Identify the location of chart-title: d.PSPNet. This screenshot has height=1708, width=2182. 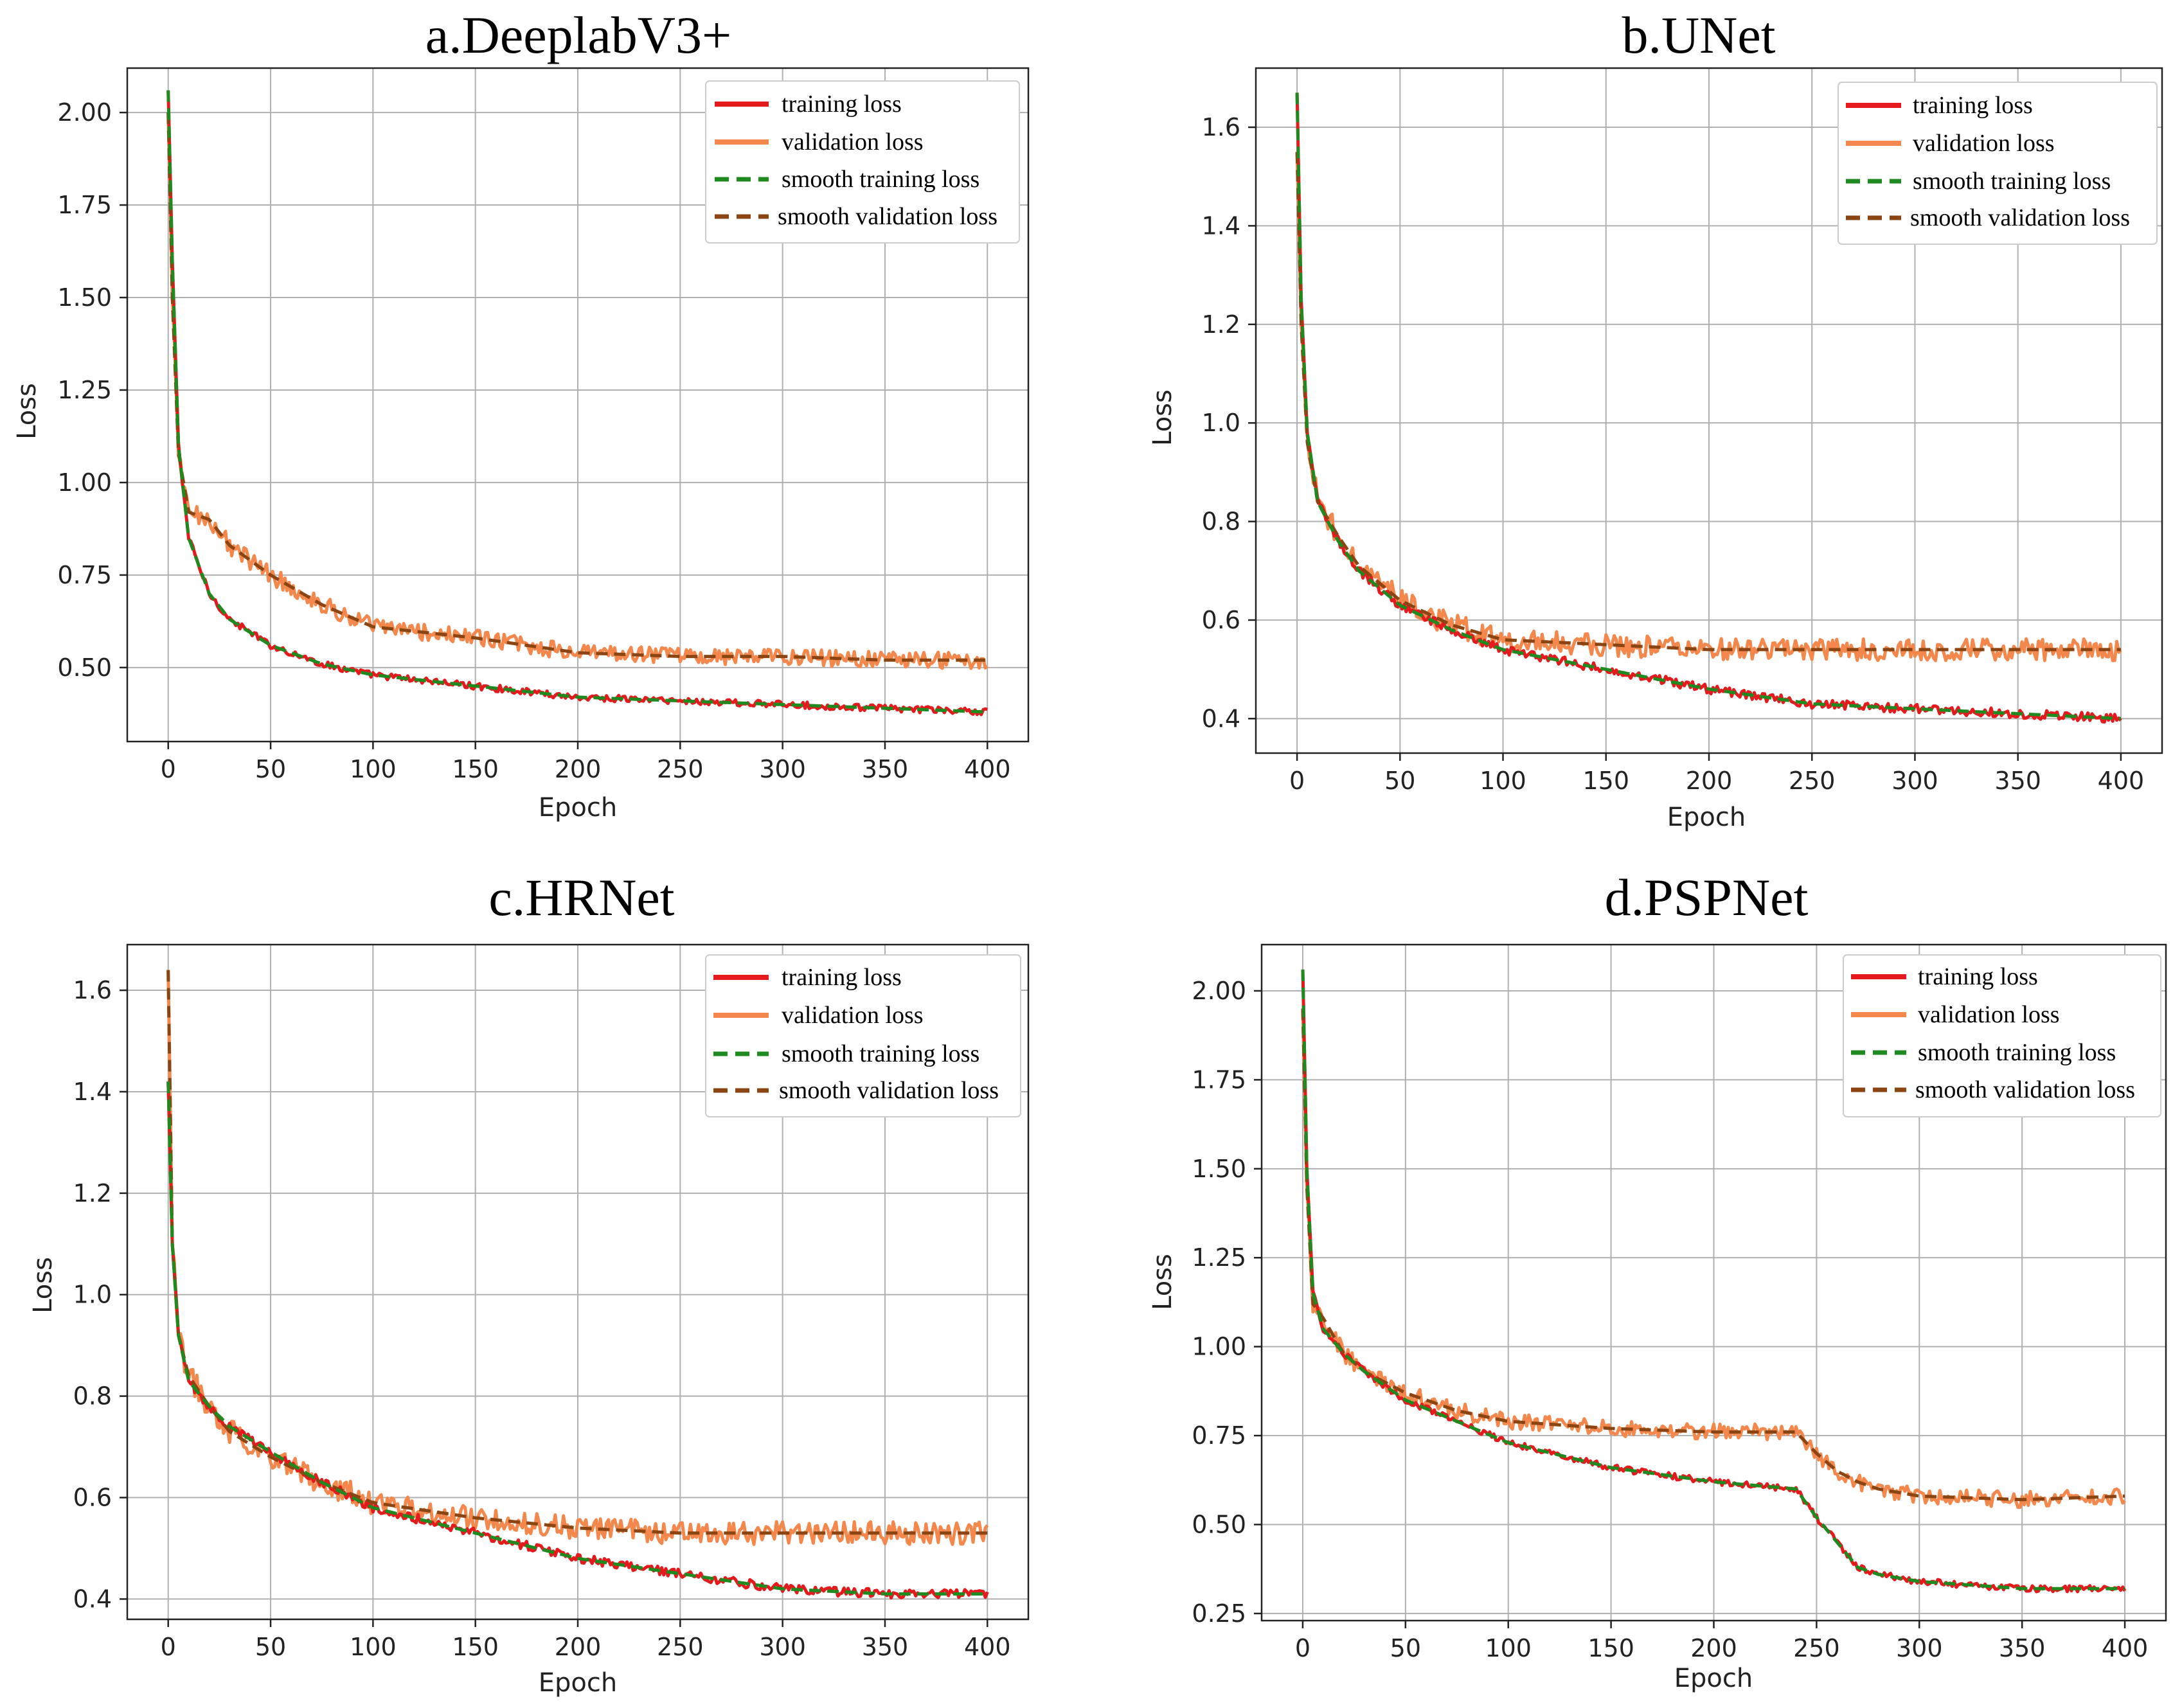
(1707, 898).